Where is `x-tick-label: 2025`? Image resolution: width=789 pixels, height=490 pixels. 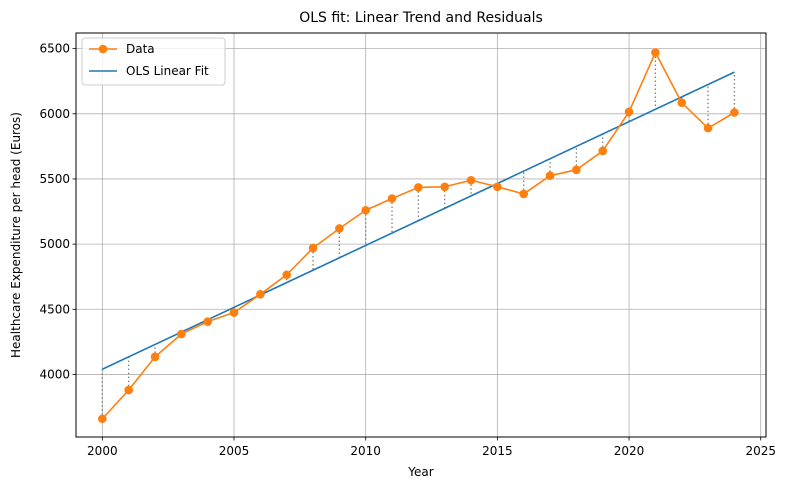
x-tick-label: 2025 is located at coordinates (760, 451).